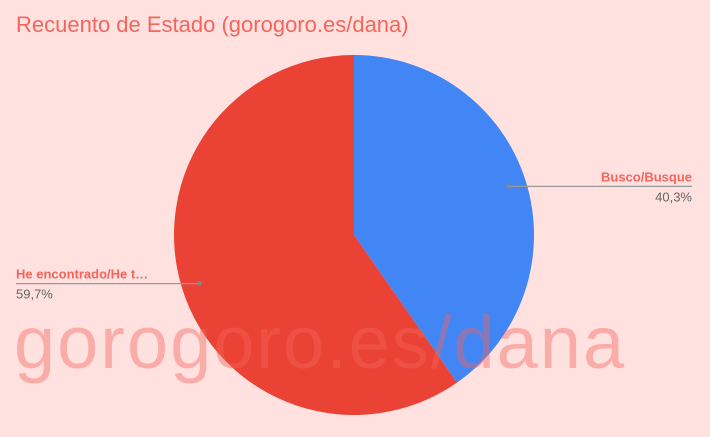 This screenshot has width=710, height=437. Describe the element at coordinates (646, 176) in the screenshot. I see `slice-label-1: Busco/Busque` at that location.